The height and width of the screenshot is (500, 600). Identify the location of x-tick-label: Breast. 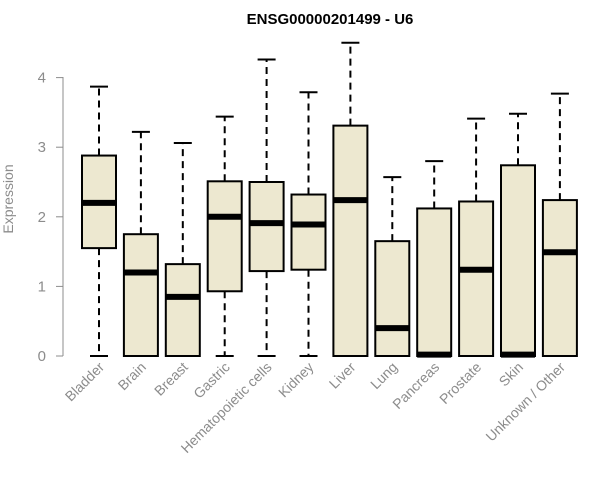
(171, 379).